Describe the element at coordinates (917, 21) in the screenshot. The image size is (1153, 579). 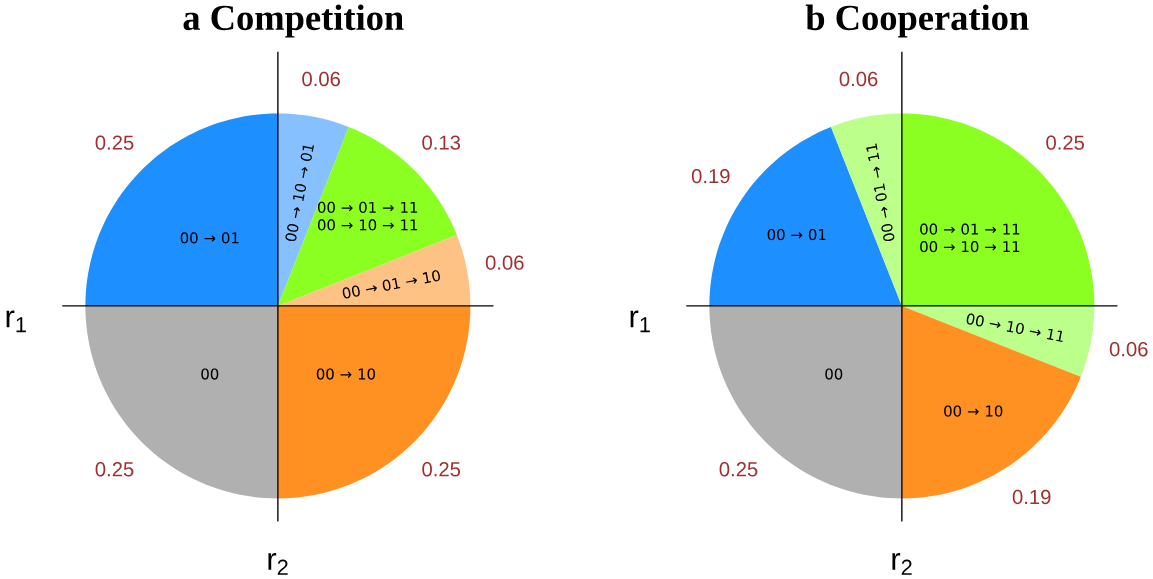
I see `chart-title: b Cooperation` at that location.